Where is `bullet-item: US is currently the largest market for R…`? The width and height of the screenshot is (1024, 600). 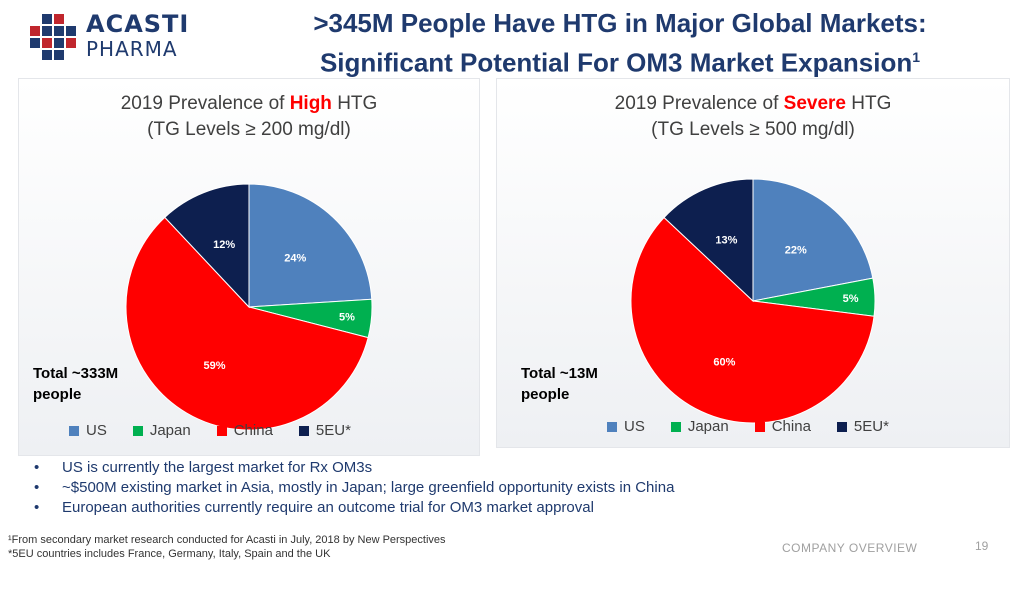
bullet-item: US is currently the largest market for R… is located at coordinates (514, 468).